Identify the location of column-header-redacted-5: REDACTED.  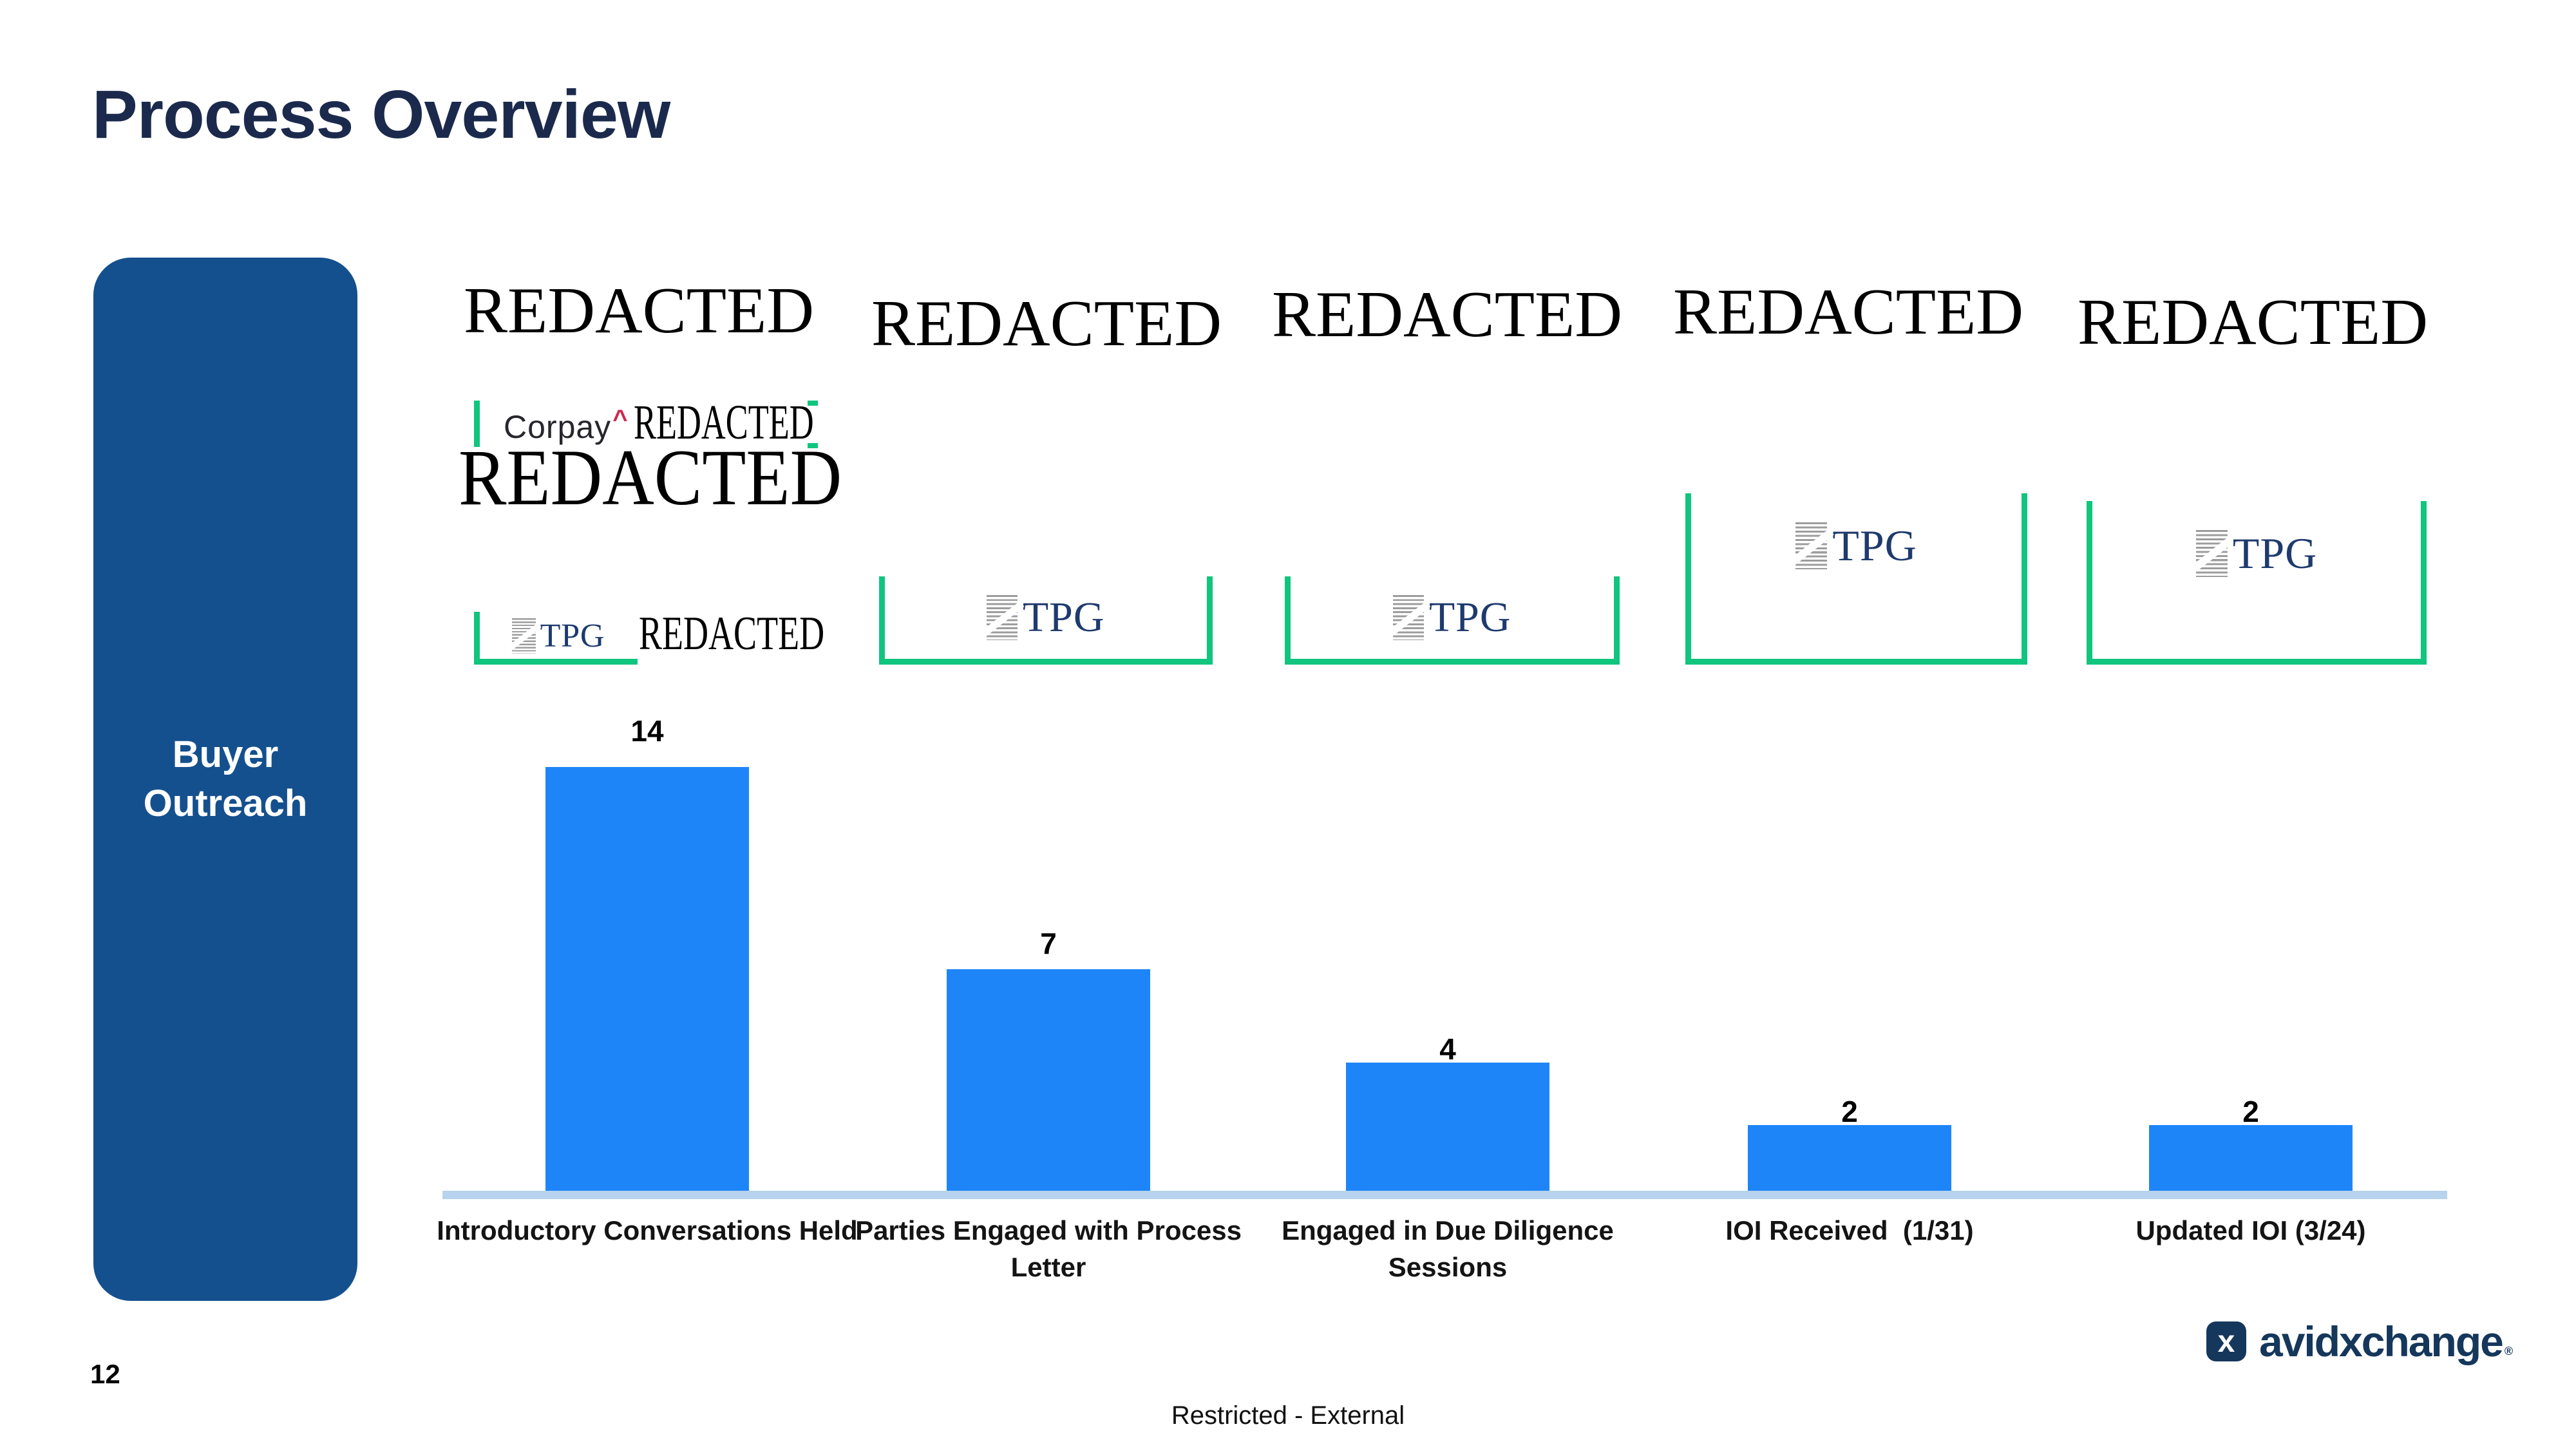
(2253, 322).